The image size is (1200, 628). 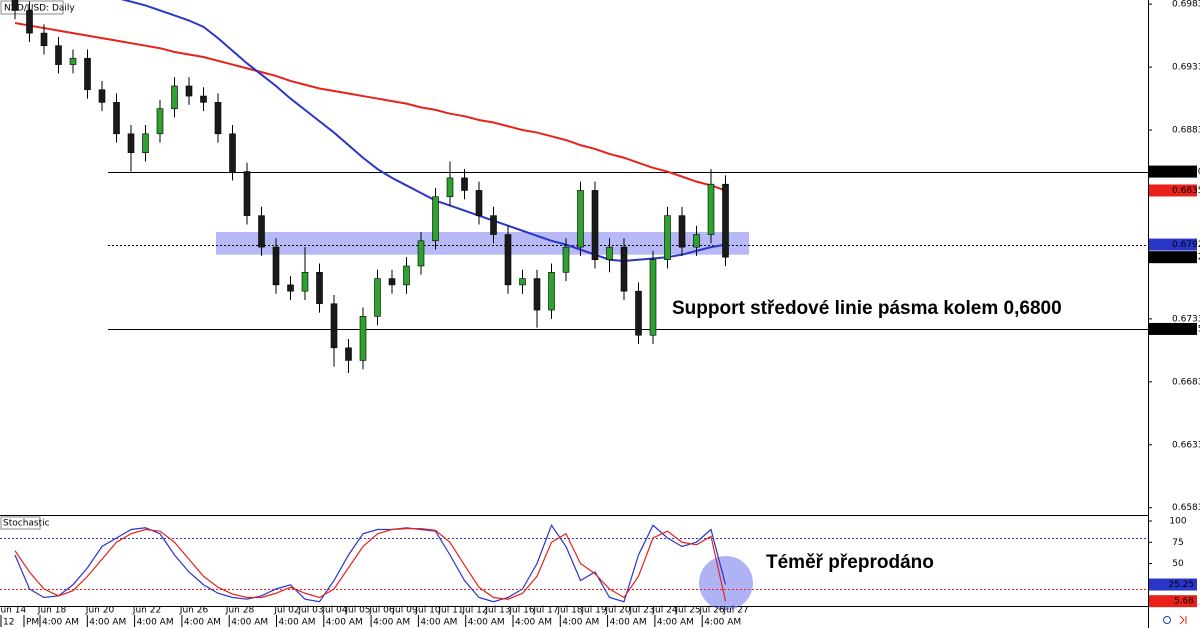 What do you see at coordinates (1177, 522) in the screenshot?
I see `y-tick-label: 100` at bounding box center [1177, 522].